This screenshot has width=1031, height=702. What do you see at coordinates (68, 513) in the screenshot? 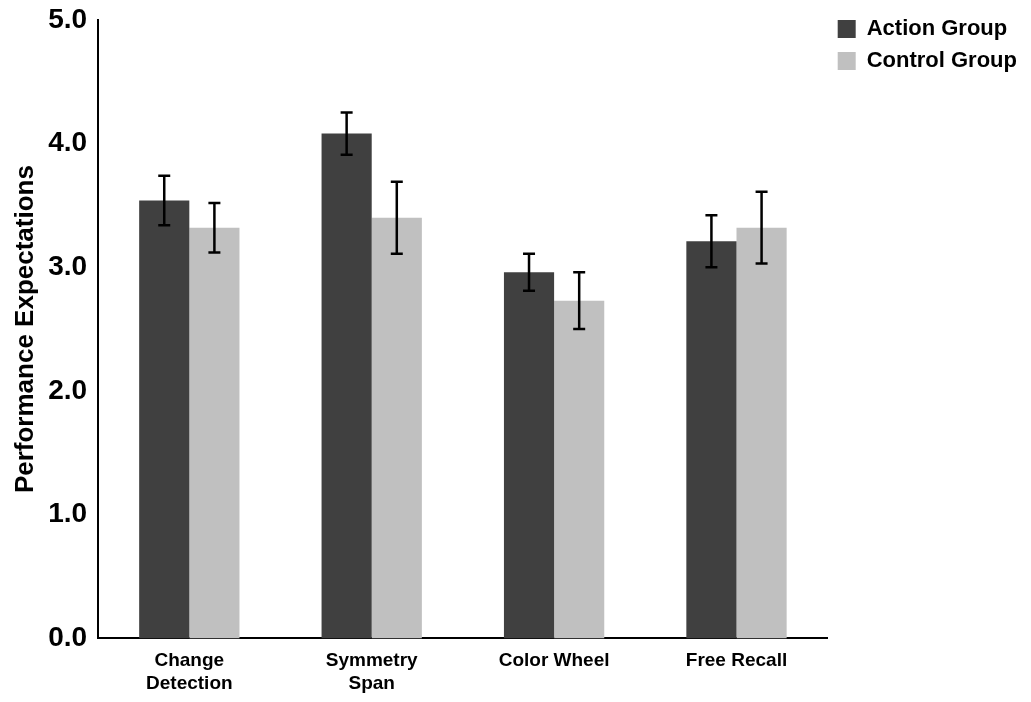
I see `y-tick-label: 1.0` at bounding box center [68, 513].